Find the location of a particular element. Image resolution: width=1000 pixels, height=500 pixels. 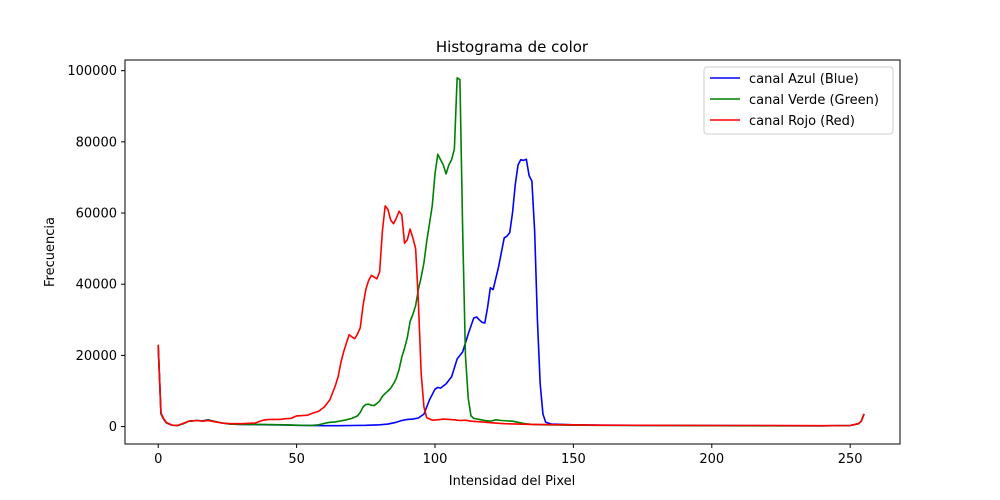

y-axis-title: Frecuencia is located at coordinates (50, 252).